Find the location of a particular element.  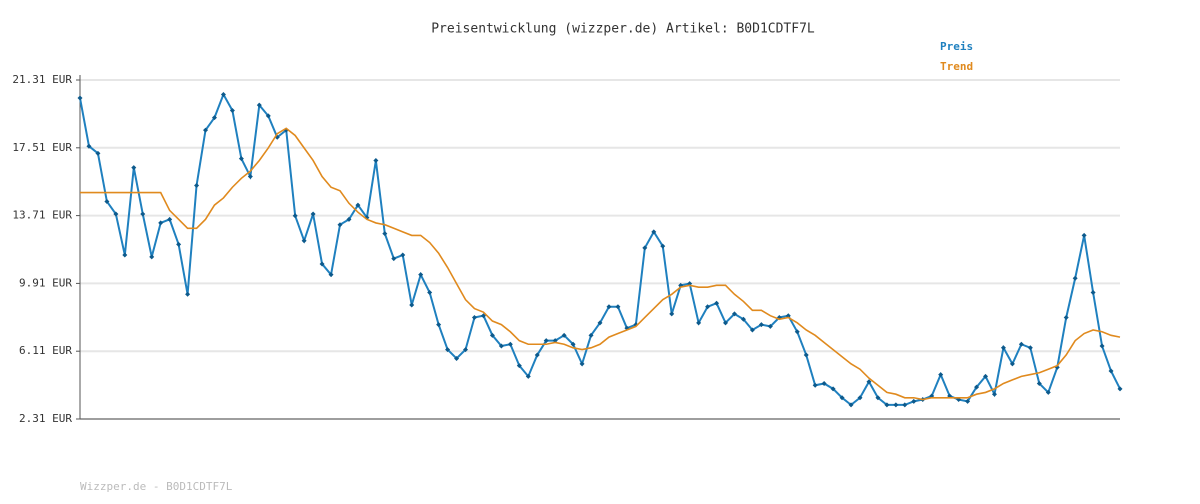

y-tick-label: 17.51 EUR is located at coordinates (42, 147).